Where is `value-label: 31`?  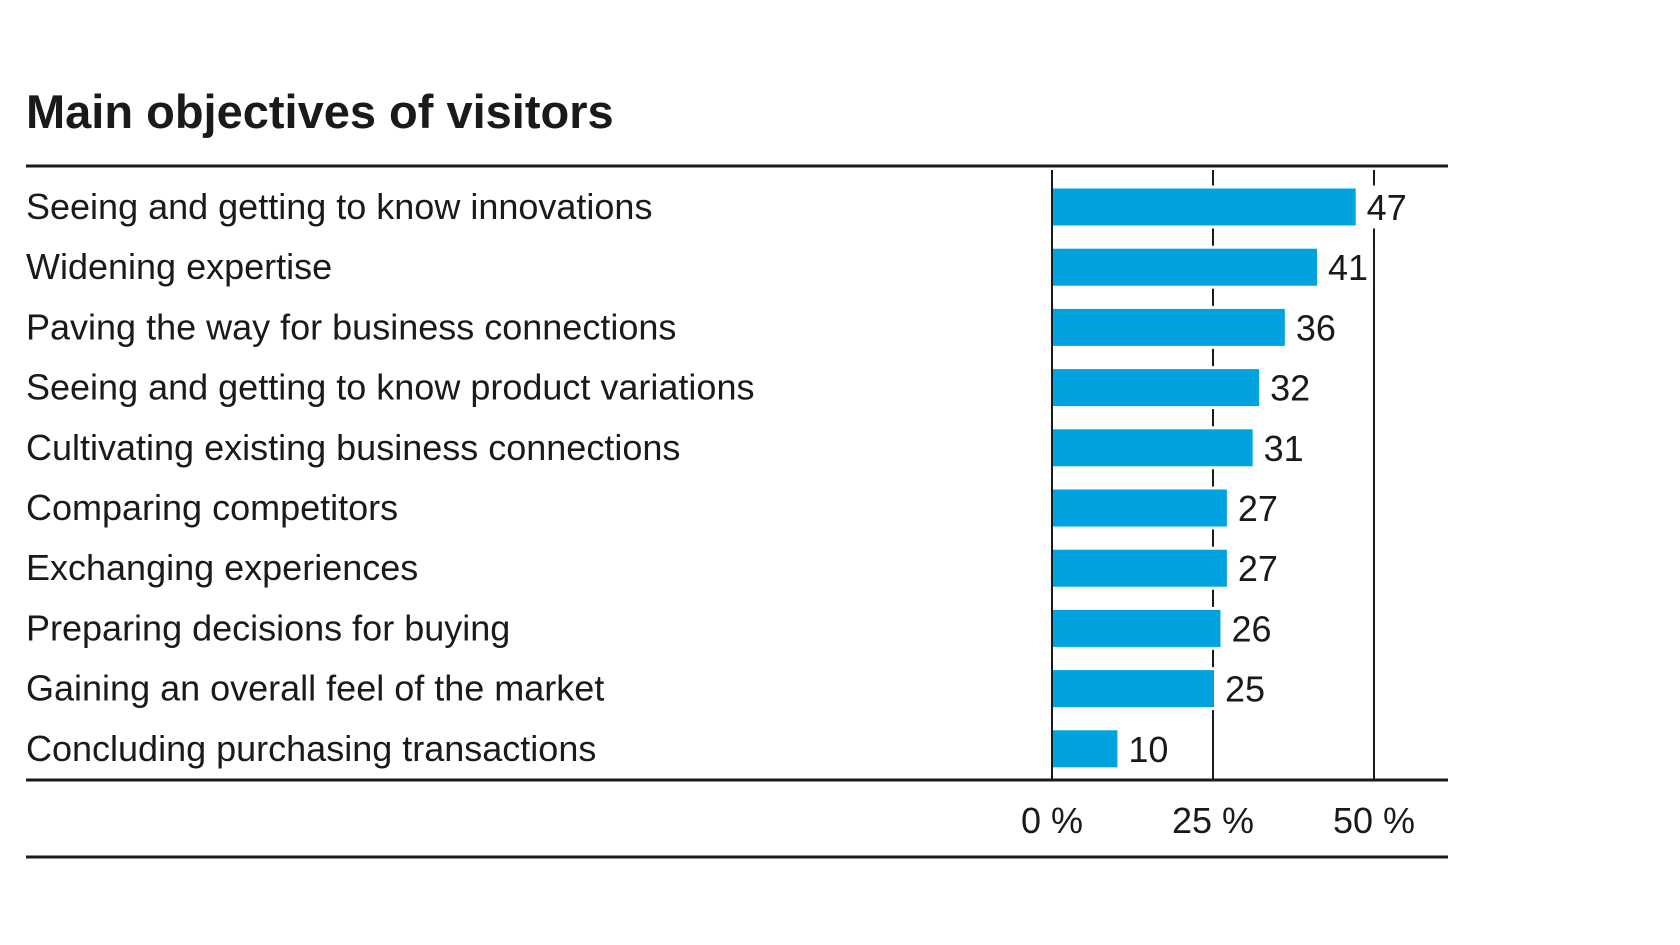
value-label: 31 is located at coordinates (1284, 448).